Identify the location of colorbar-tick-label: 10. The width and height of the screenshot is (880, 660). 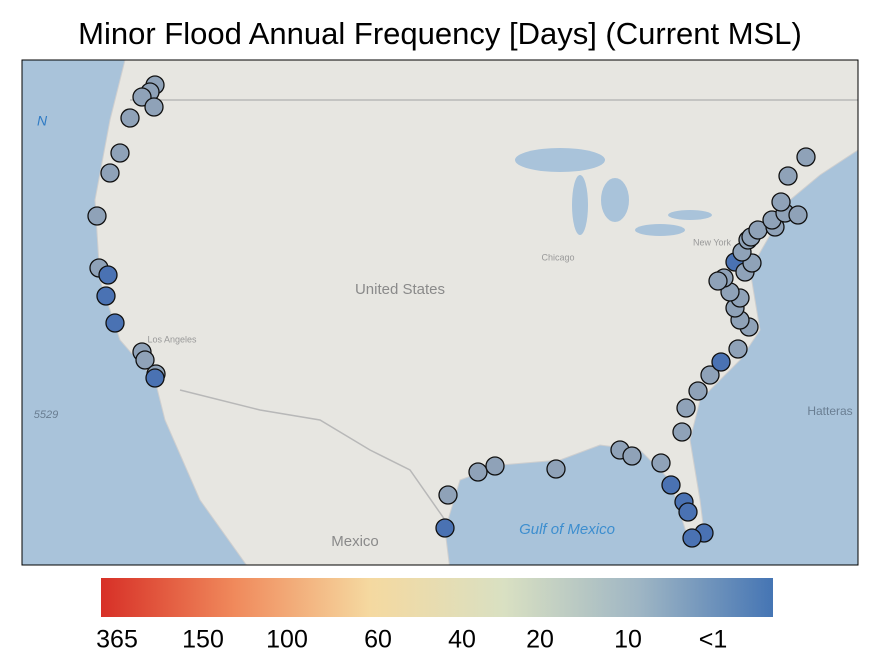
(628, 640).